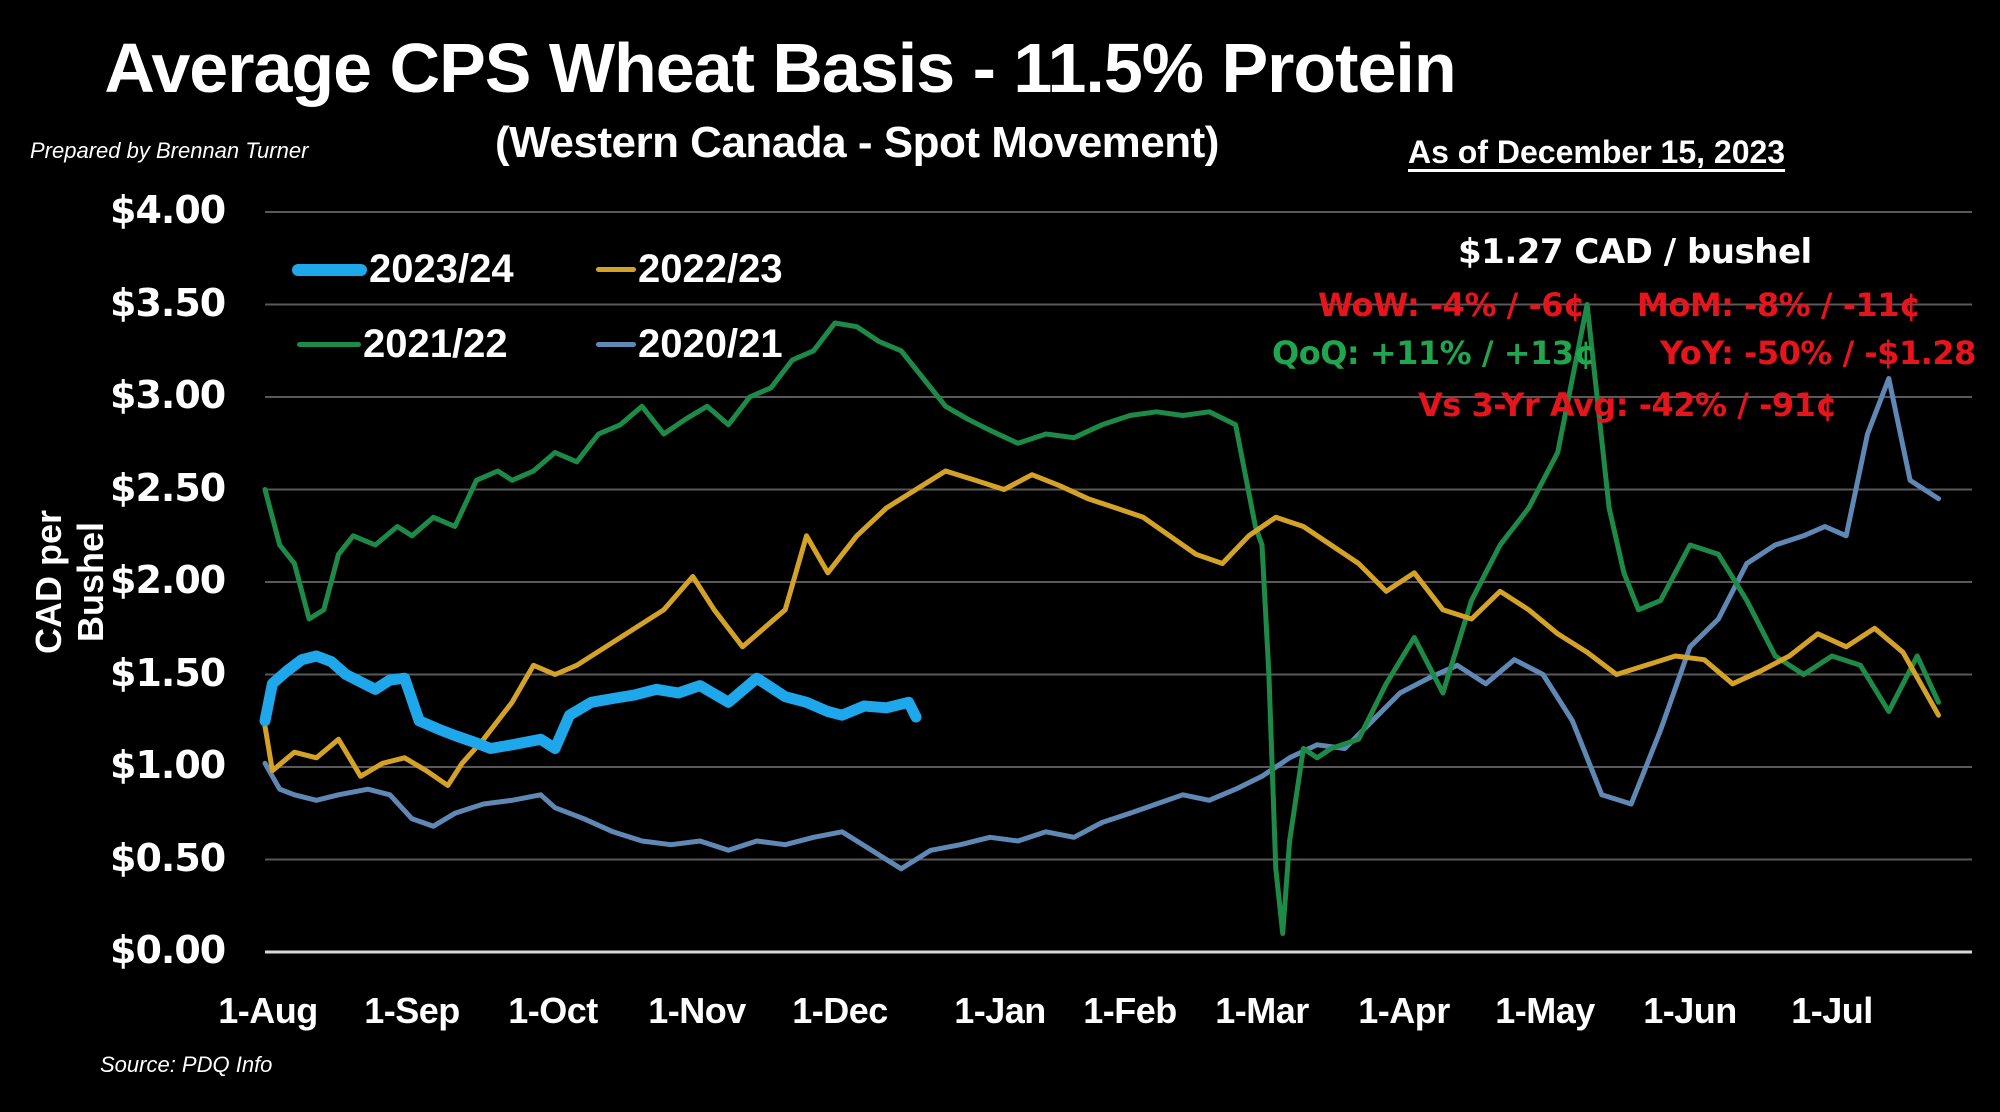 The image size is (2000, 1112). I want to click on x-tick-label: 1-Oct, so click(553, 1010).